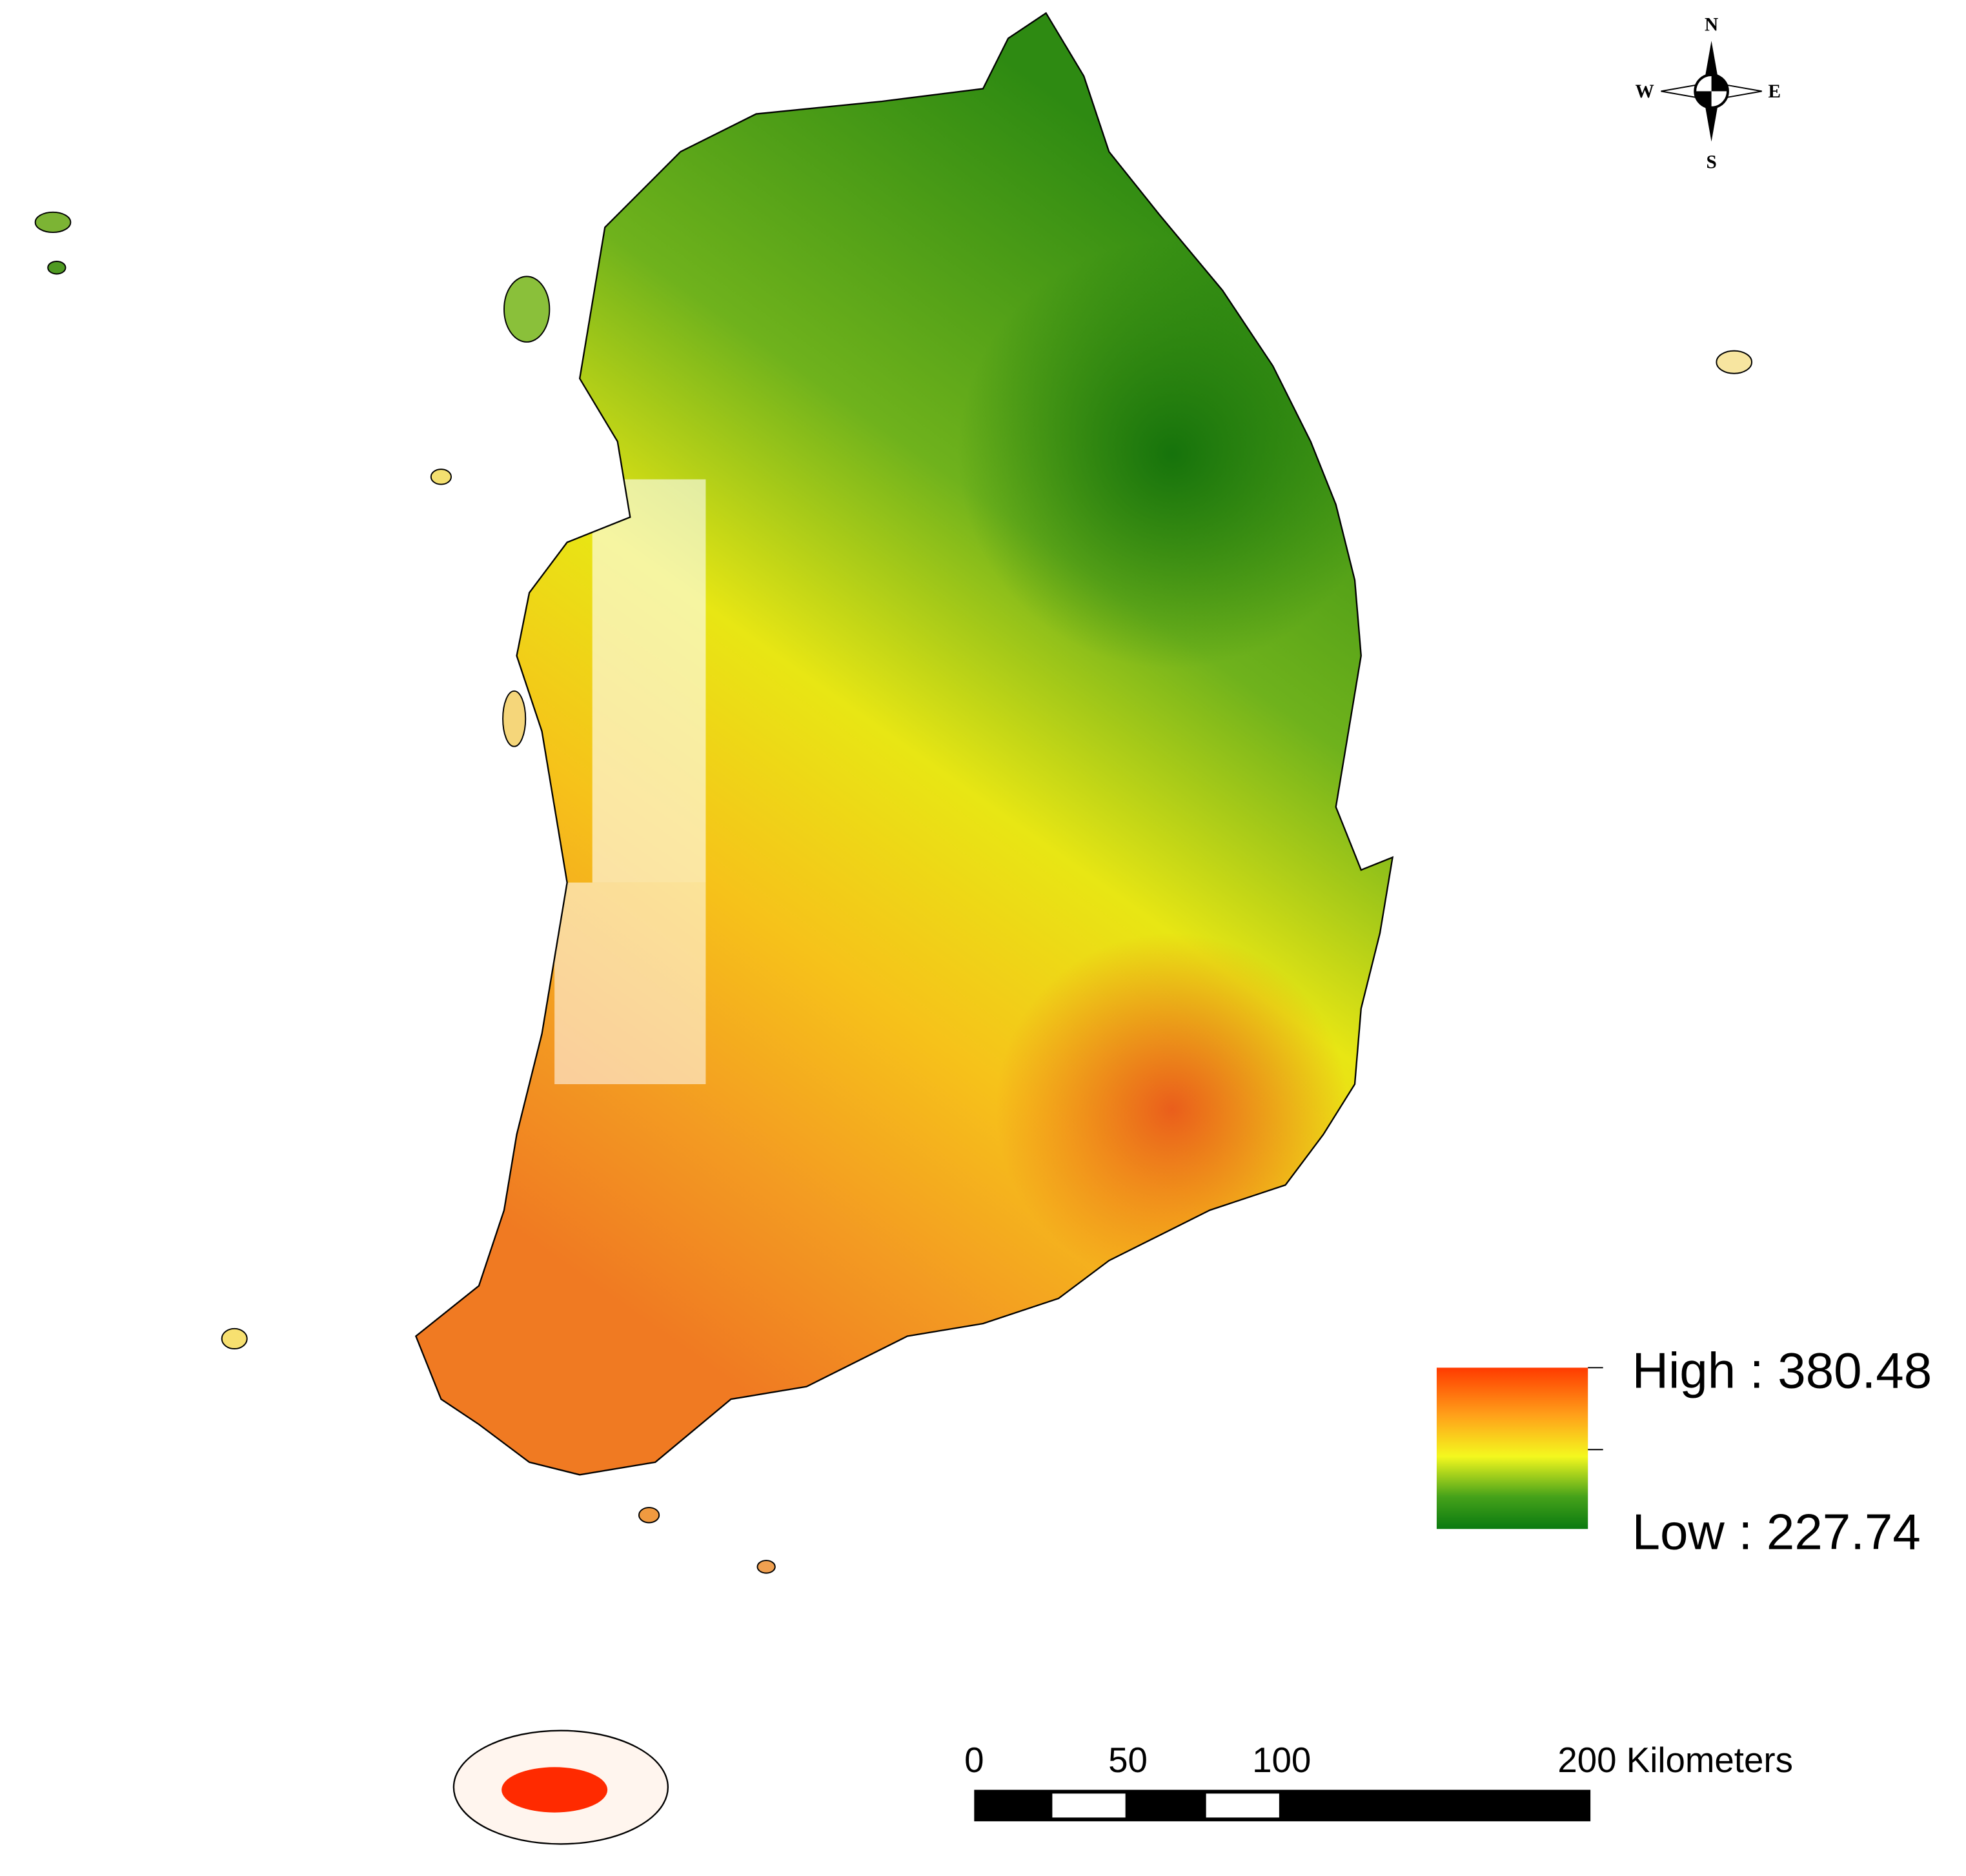  What do you see at coordinates (1708, 94) in the screenshot?
I see `compass: N E S W` at bounding box center [1708, 94].